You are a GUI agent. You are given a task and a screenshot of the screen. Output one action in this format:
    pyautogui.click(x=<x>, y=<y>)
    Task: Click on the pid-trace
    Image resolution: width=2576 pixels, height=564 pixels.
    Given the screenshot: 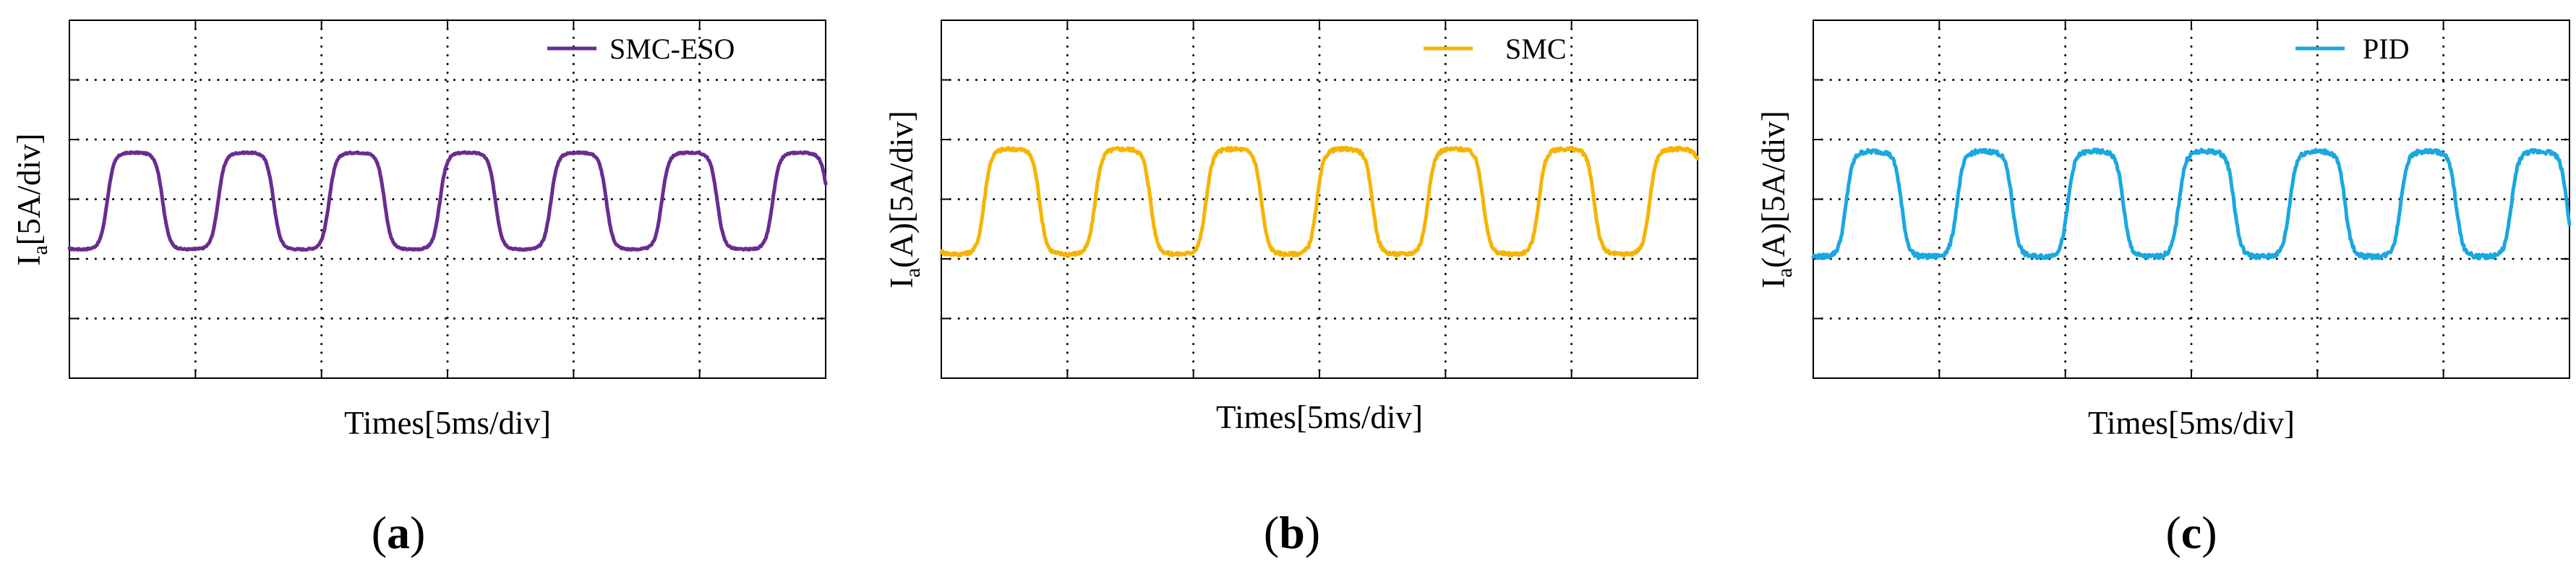 What is the action you would take?
    pyautogui.click(x=2191, y=204)
    